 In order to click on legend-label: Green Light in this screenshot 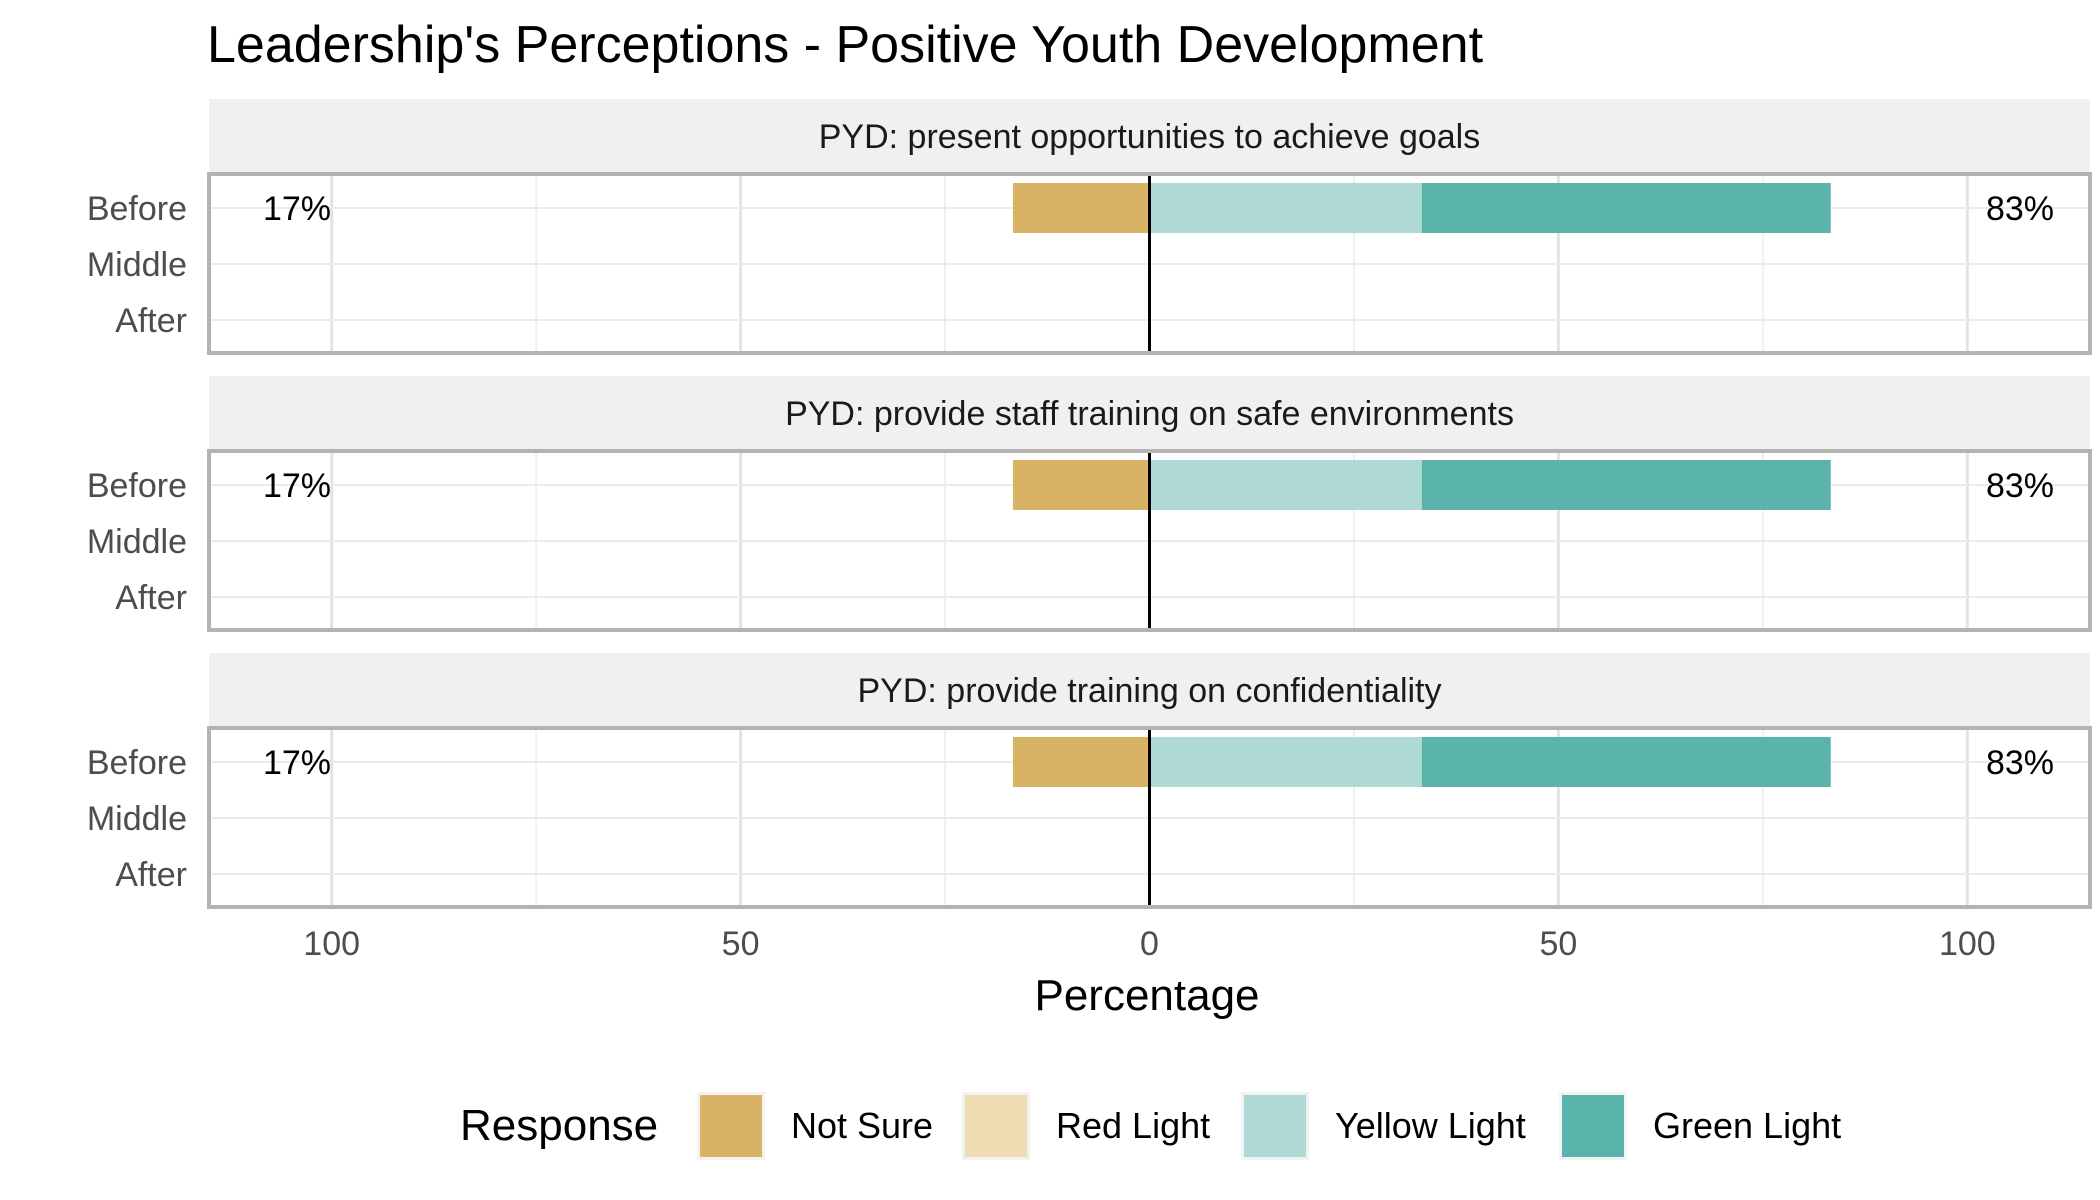, I will do `click(1747, 1125)`.